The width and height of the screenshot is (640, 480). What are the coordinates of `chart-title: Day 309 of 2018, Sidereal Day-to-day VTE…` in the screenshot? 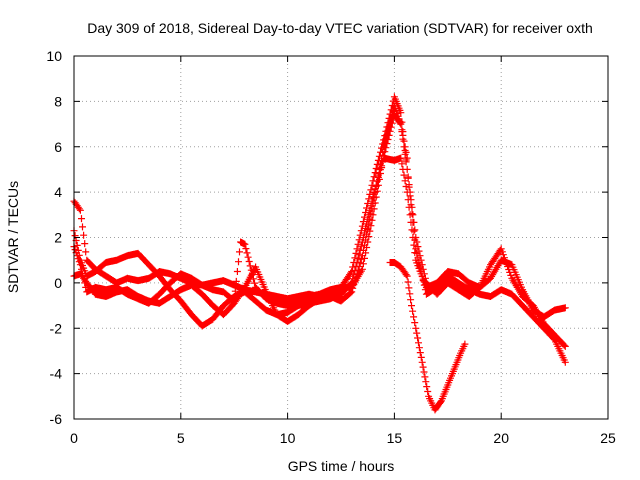 It's located at (340, 28).